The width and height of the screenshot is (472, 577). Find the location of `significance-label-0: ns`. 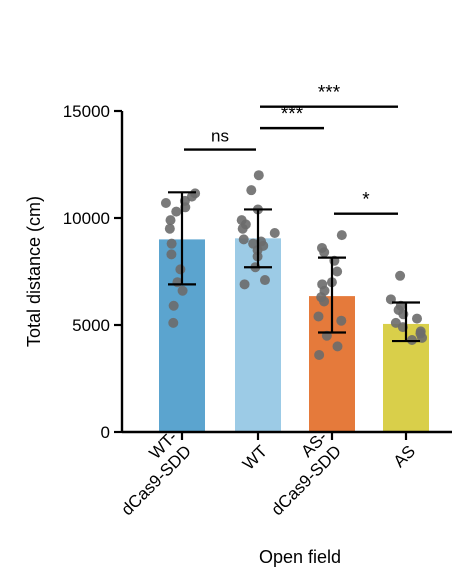

significance-label-0: ns is located at coordinates (220, 136).